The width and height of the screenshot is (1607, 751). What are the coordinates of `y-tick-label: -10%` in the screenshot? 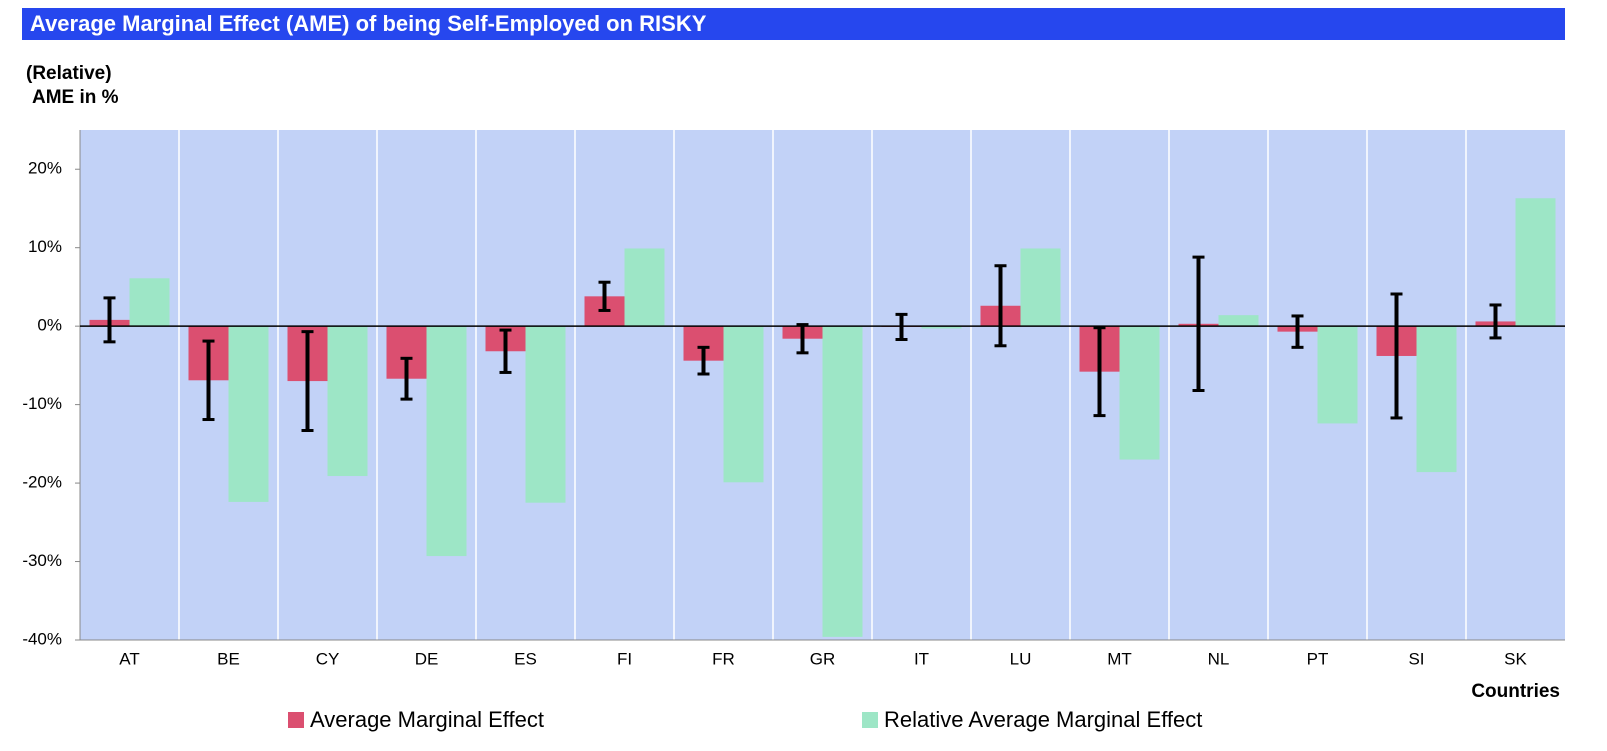 It's located at (42, 403).